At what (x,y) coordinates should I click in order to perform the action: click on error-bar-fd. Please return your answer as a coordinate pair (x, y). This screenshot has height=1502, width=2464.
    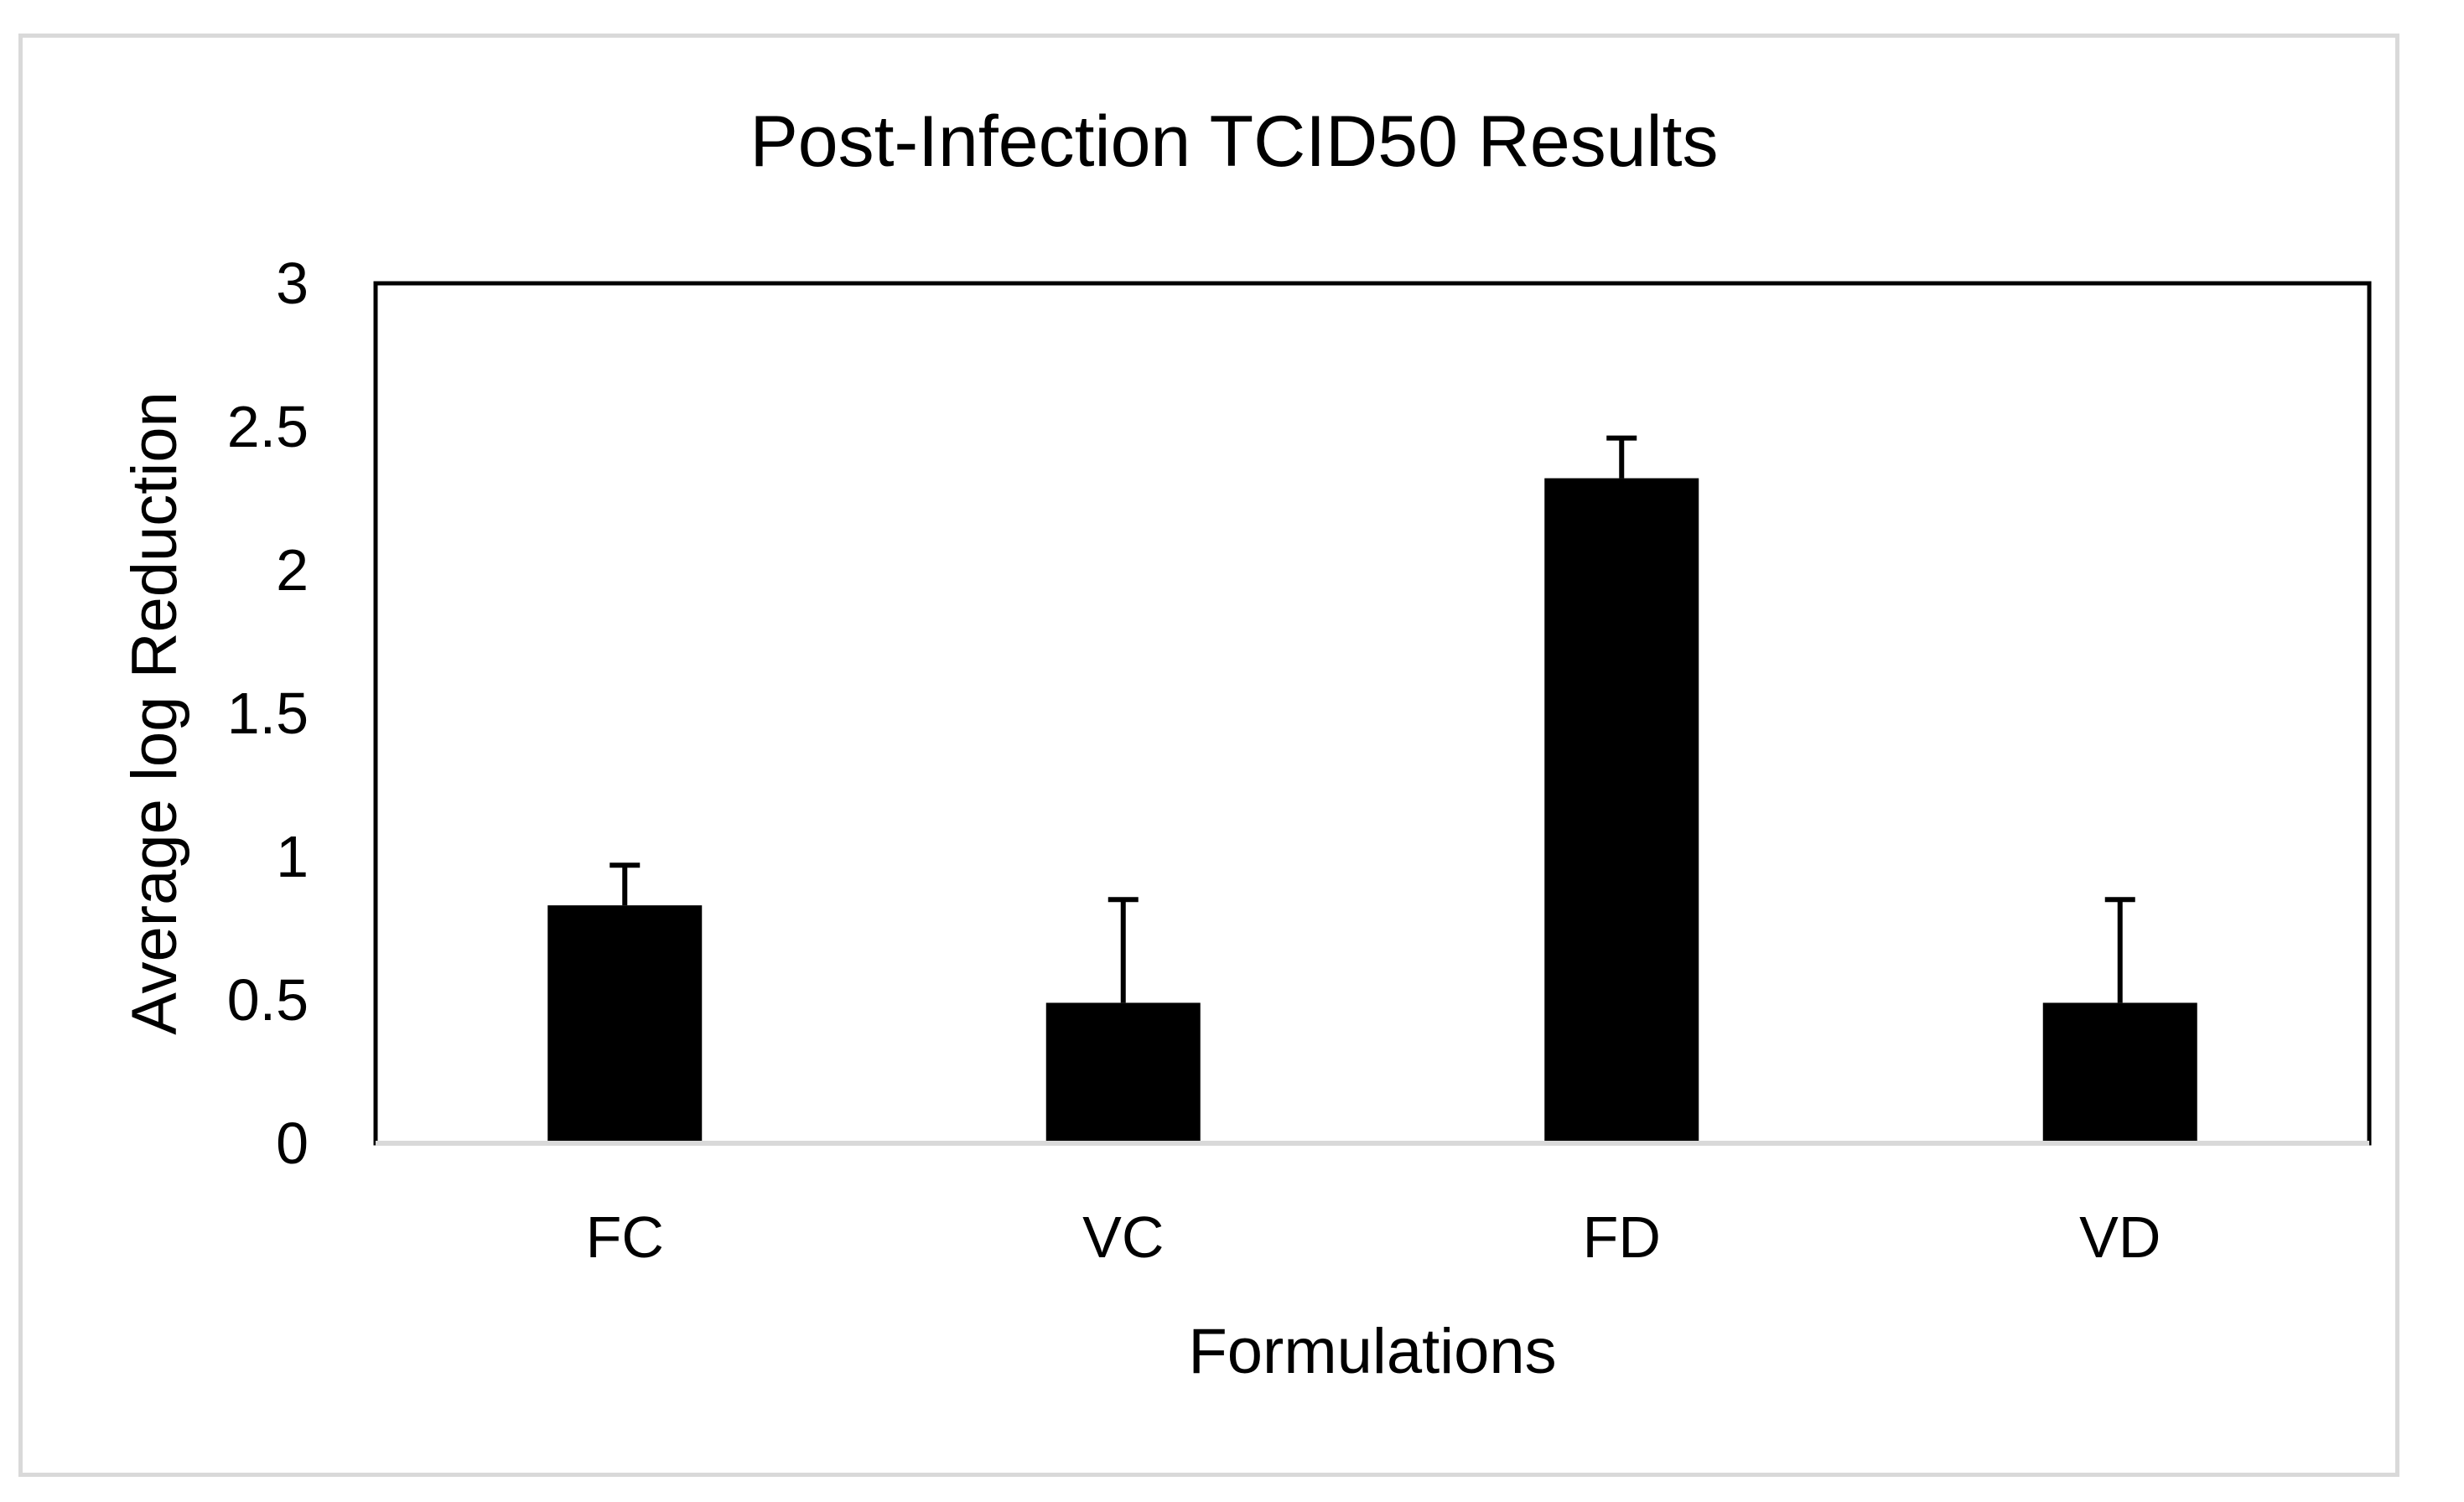
    Looking at the image, I should click on (1621, 457).